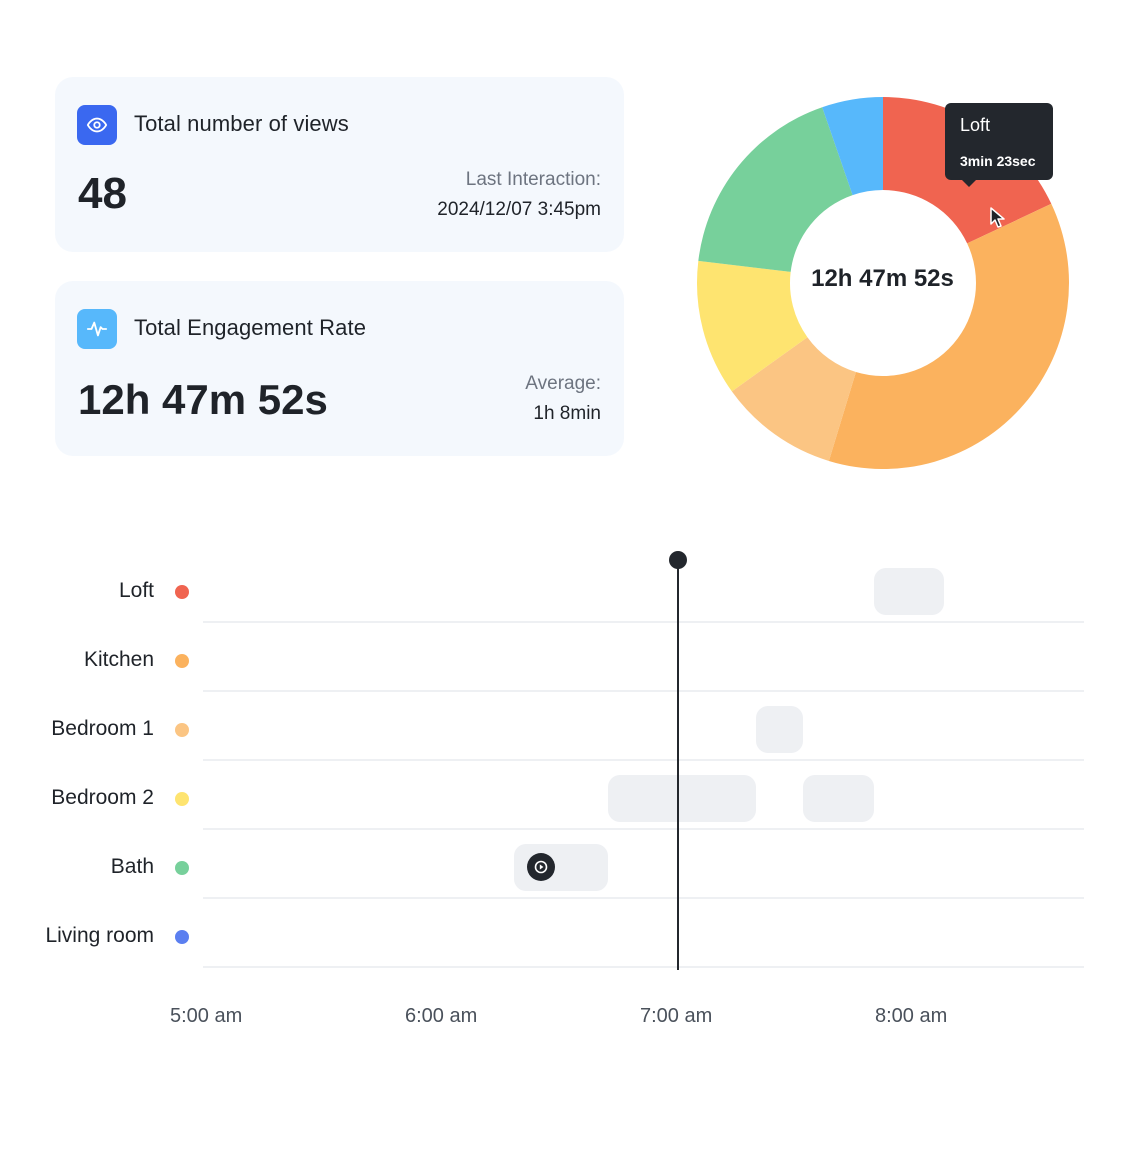 The height and width of the screenshot is (1167, 1125). What do you see at coordinates (102, 797) in the screenshot?
I see `row-label-bedroom-2: Bedroom 2` at bounding box center [102, 797].